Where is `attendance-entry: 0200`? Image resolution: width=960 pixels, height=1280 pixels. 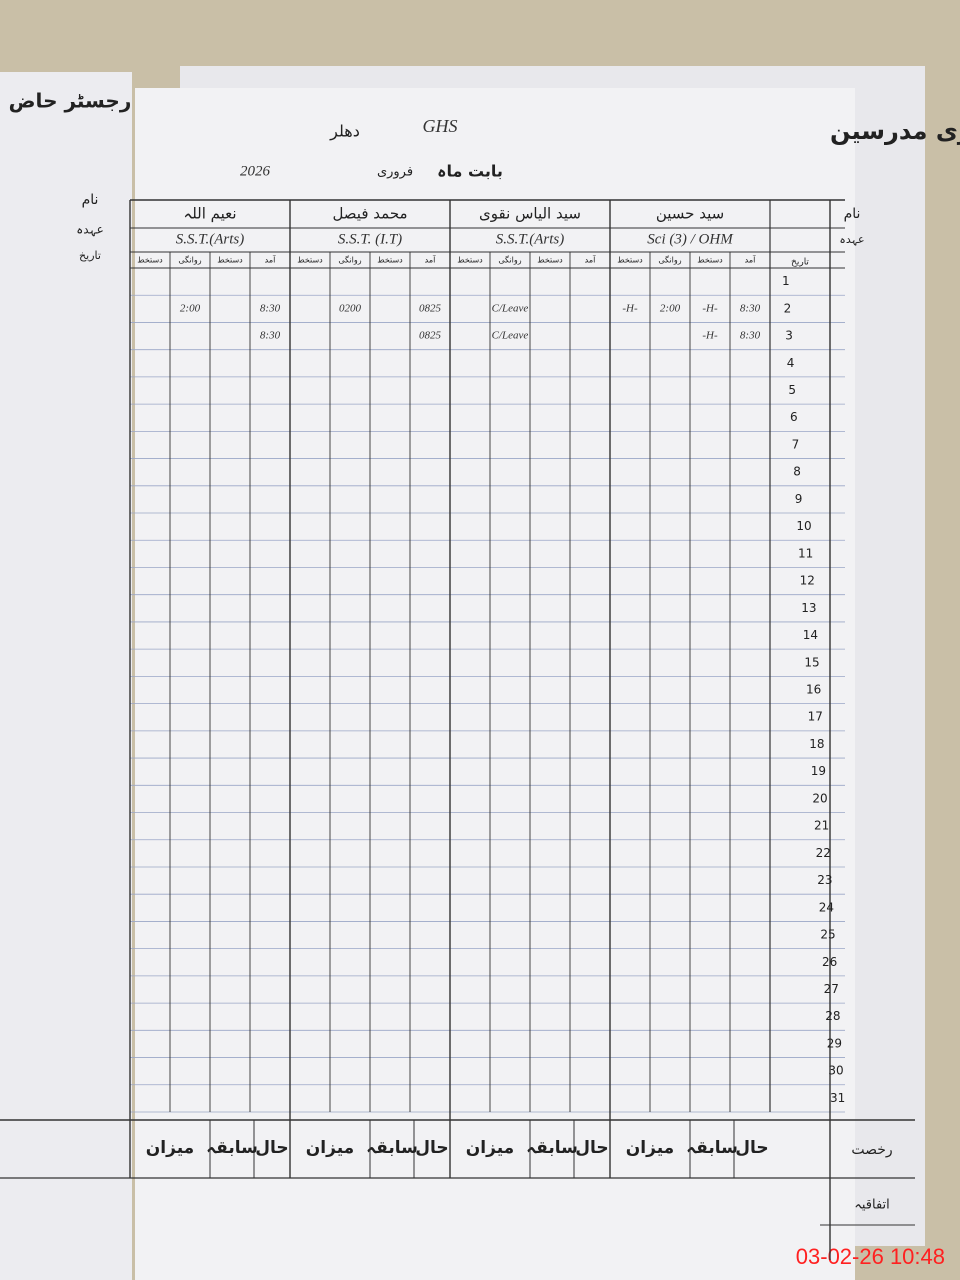
attendance-entry: 0200 is located at coordinates (350, 308).